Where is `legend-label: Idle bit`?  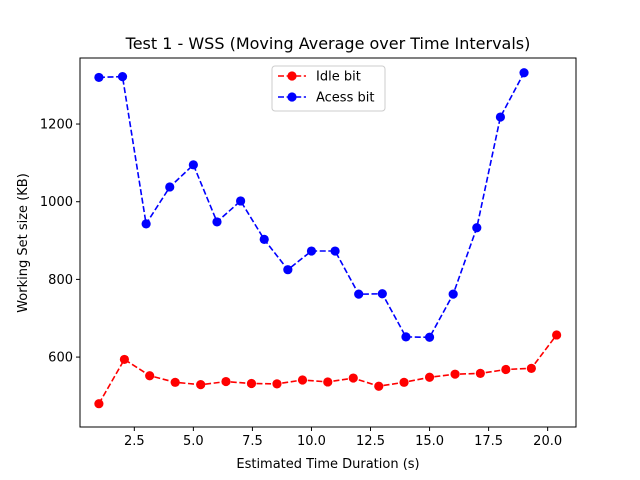
legend-label: Idle bit is located at coordinates (338, 77).